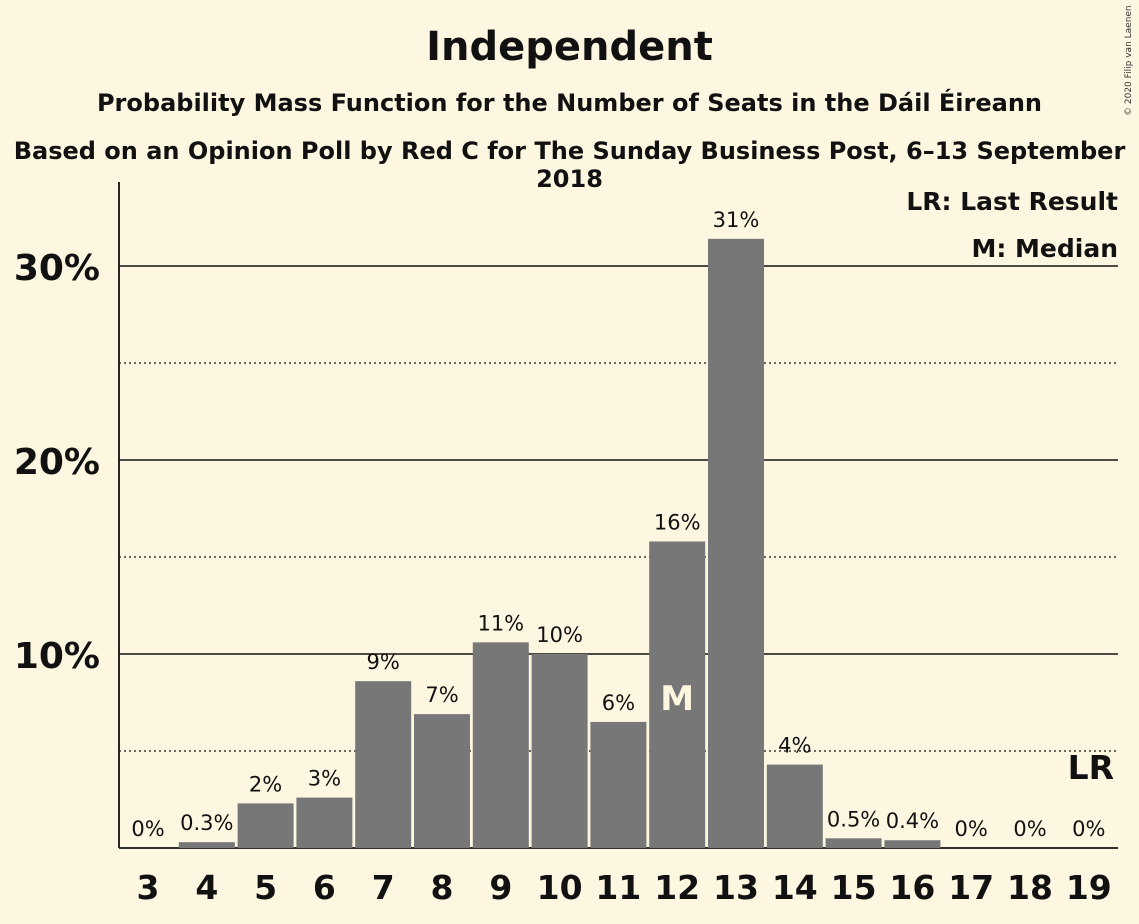  What do you see at coordinates (57, 656) in the screenshot?
I see `y-tick-label: 10%` at bounding box center [57, 656].